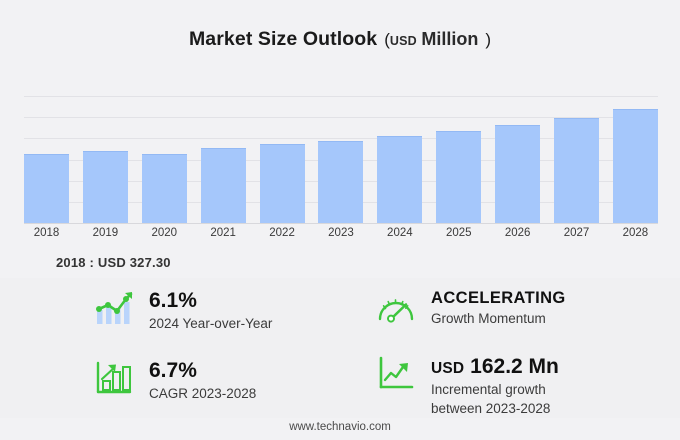 The image size is (680, 440). Describe the element at coordinates (164, 233) in the screenshot. I see `chart-x-tick-label: 2020` at that location.